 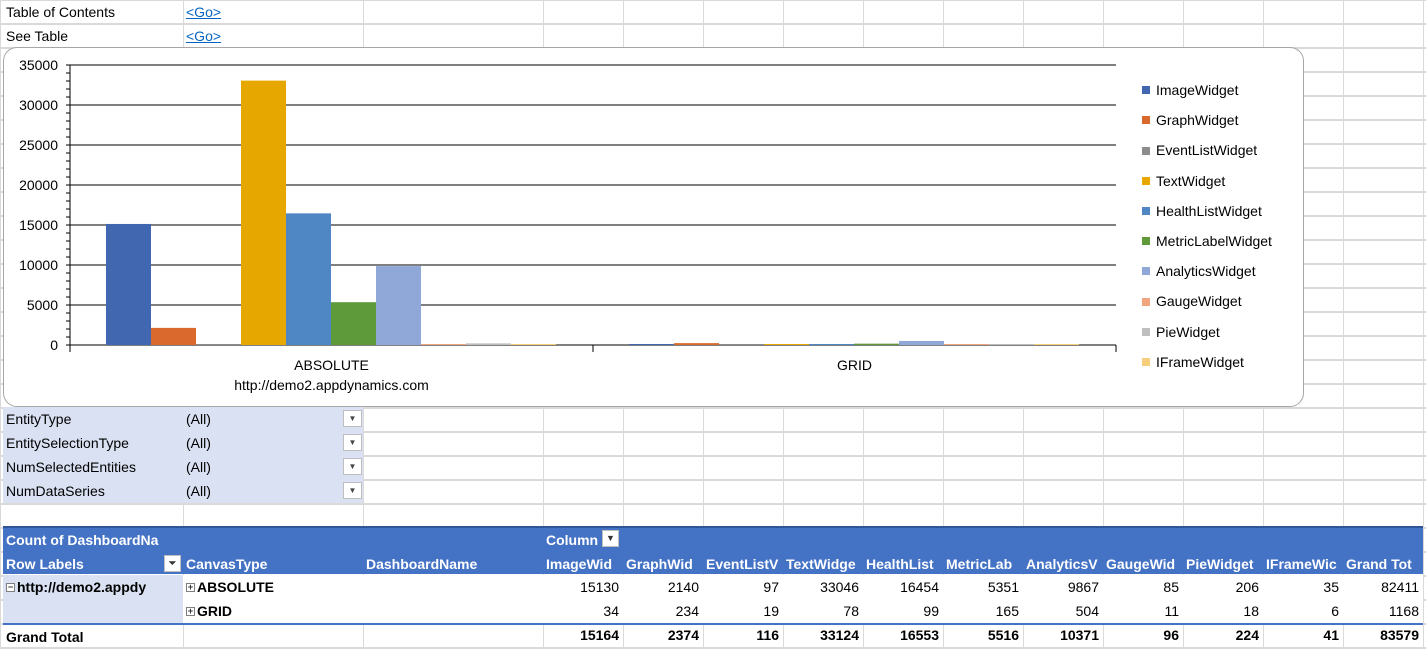 What do you see at coordinates (488, 344) in the screenshot?
I see `bar-PieWidget` at bounding box center [488, 344].